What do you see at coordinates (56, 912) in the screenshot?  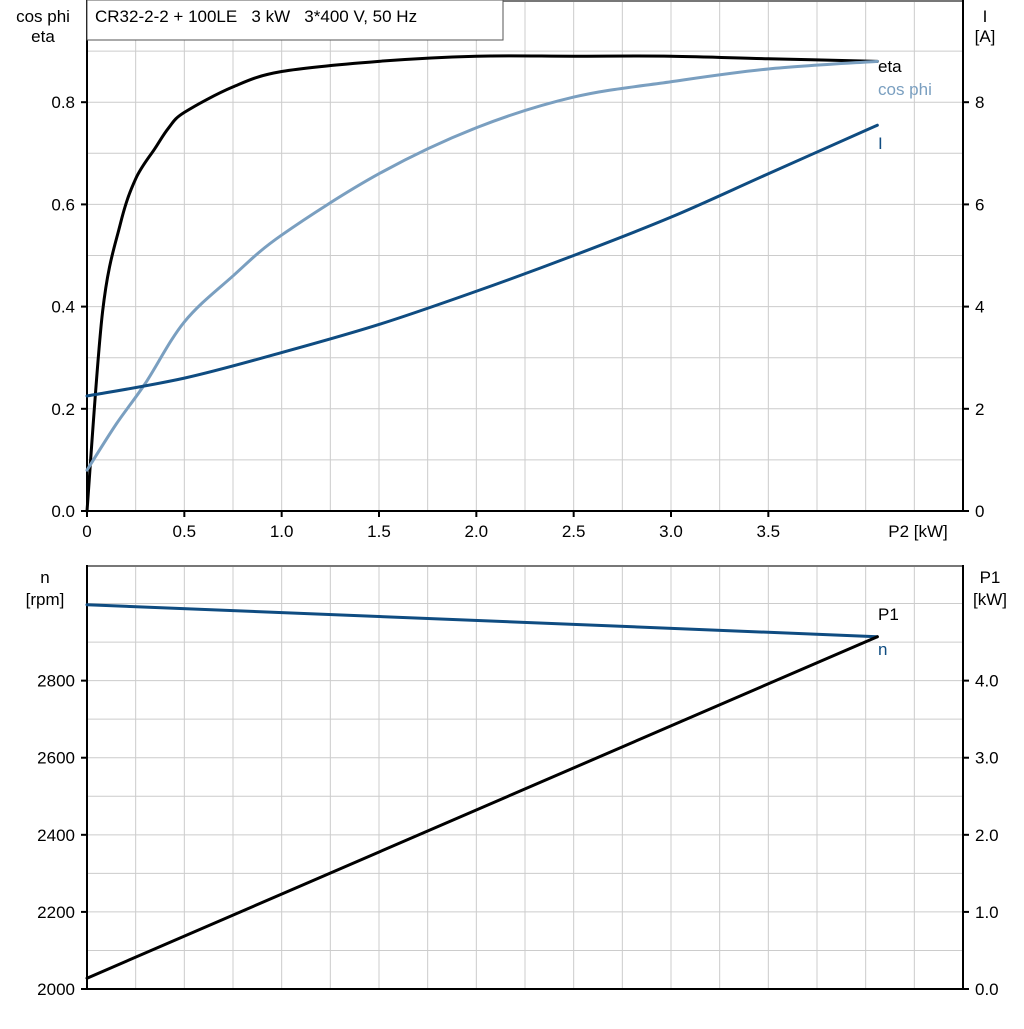 I see `bottom-left-tick-label: 2200` at bounding box center [56, 912].